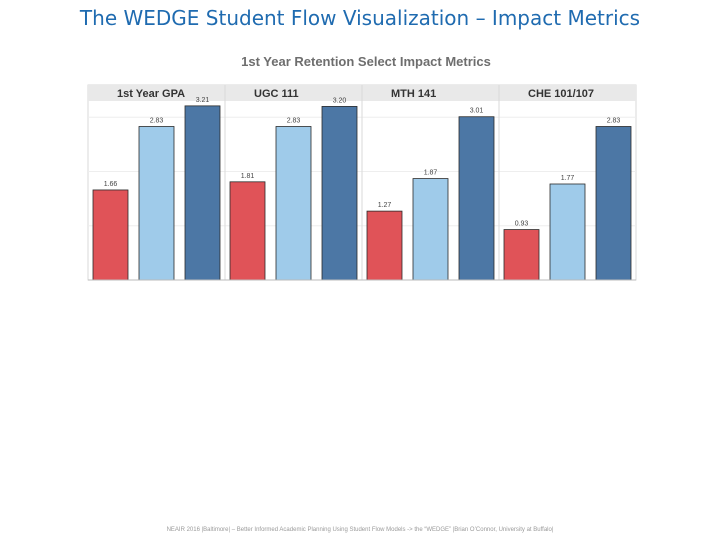 The image size is (720, 540). What do you see at coordinates (248, 176) in the screenshot?
I see `data-label: 1.81` at bounding box center [248, 176].